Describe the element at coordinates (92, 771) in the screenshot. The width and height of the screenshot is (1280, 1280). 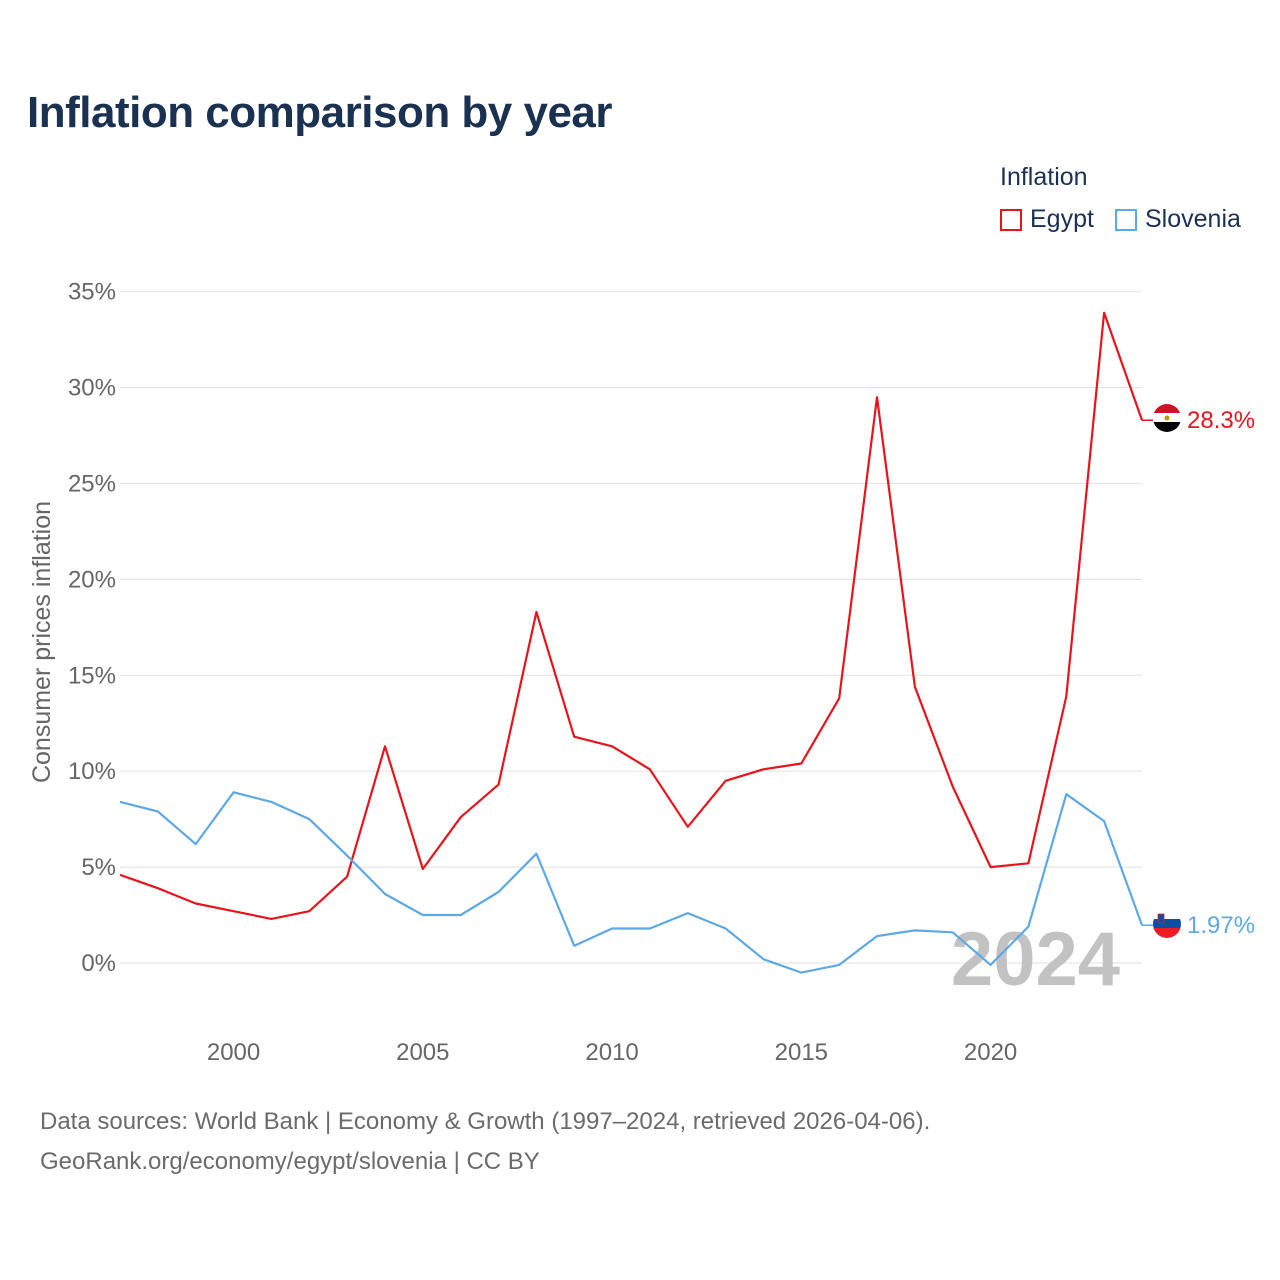
I see `y-tick-label: 10%` at that location.